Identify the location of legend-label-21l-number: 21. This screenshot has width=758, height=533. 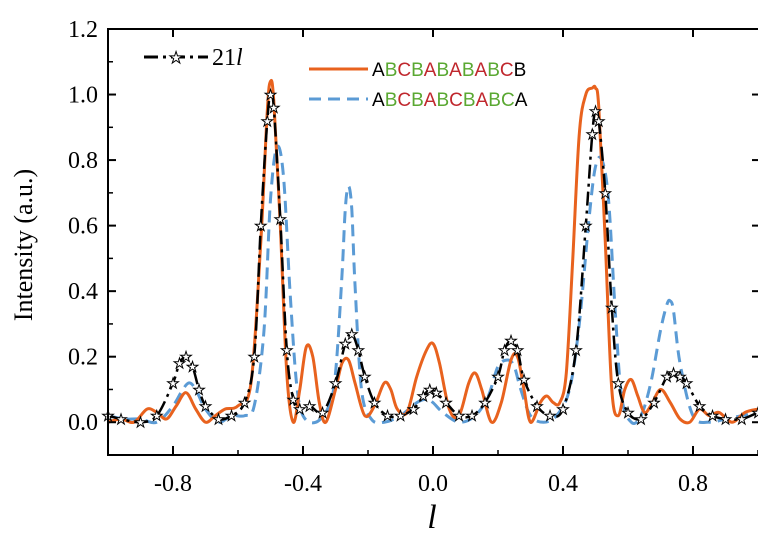
(224, 58).